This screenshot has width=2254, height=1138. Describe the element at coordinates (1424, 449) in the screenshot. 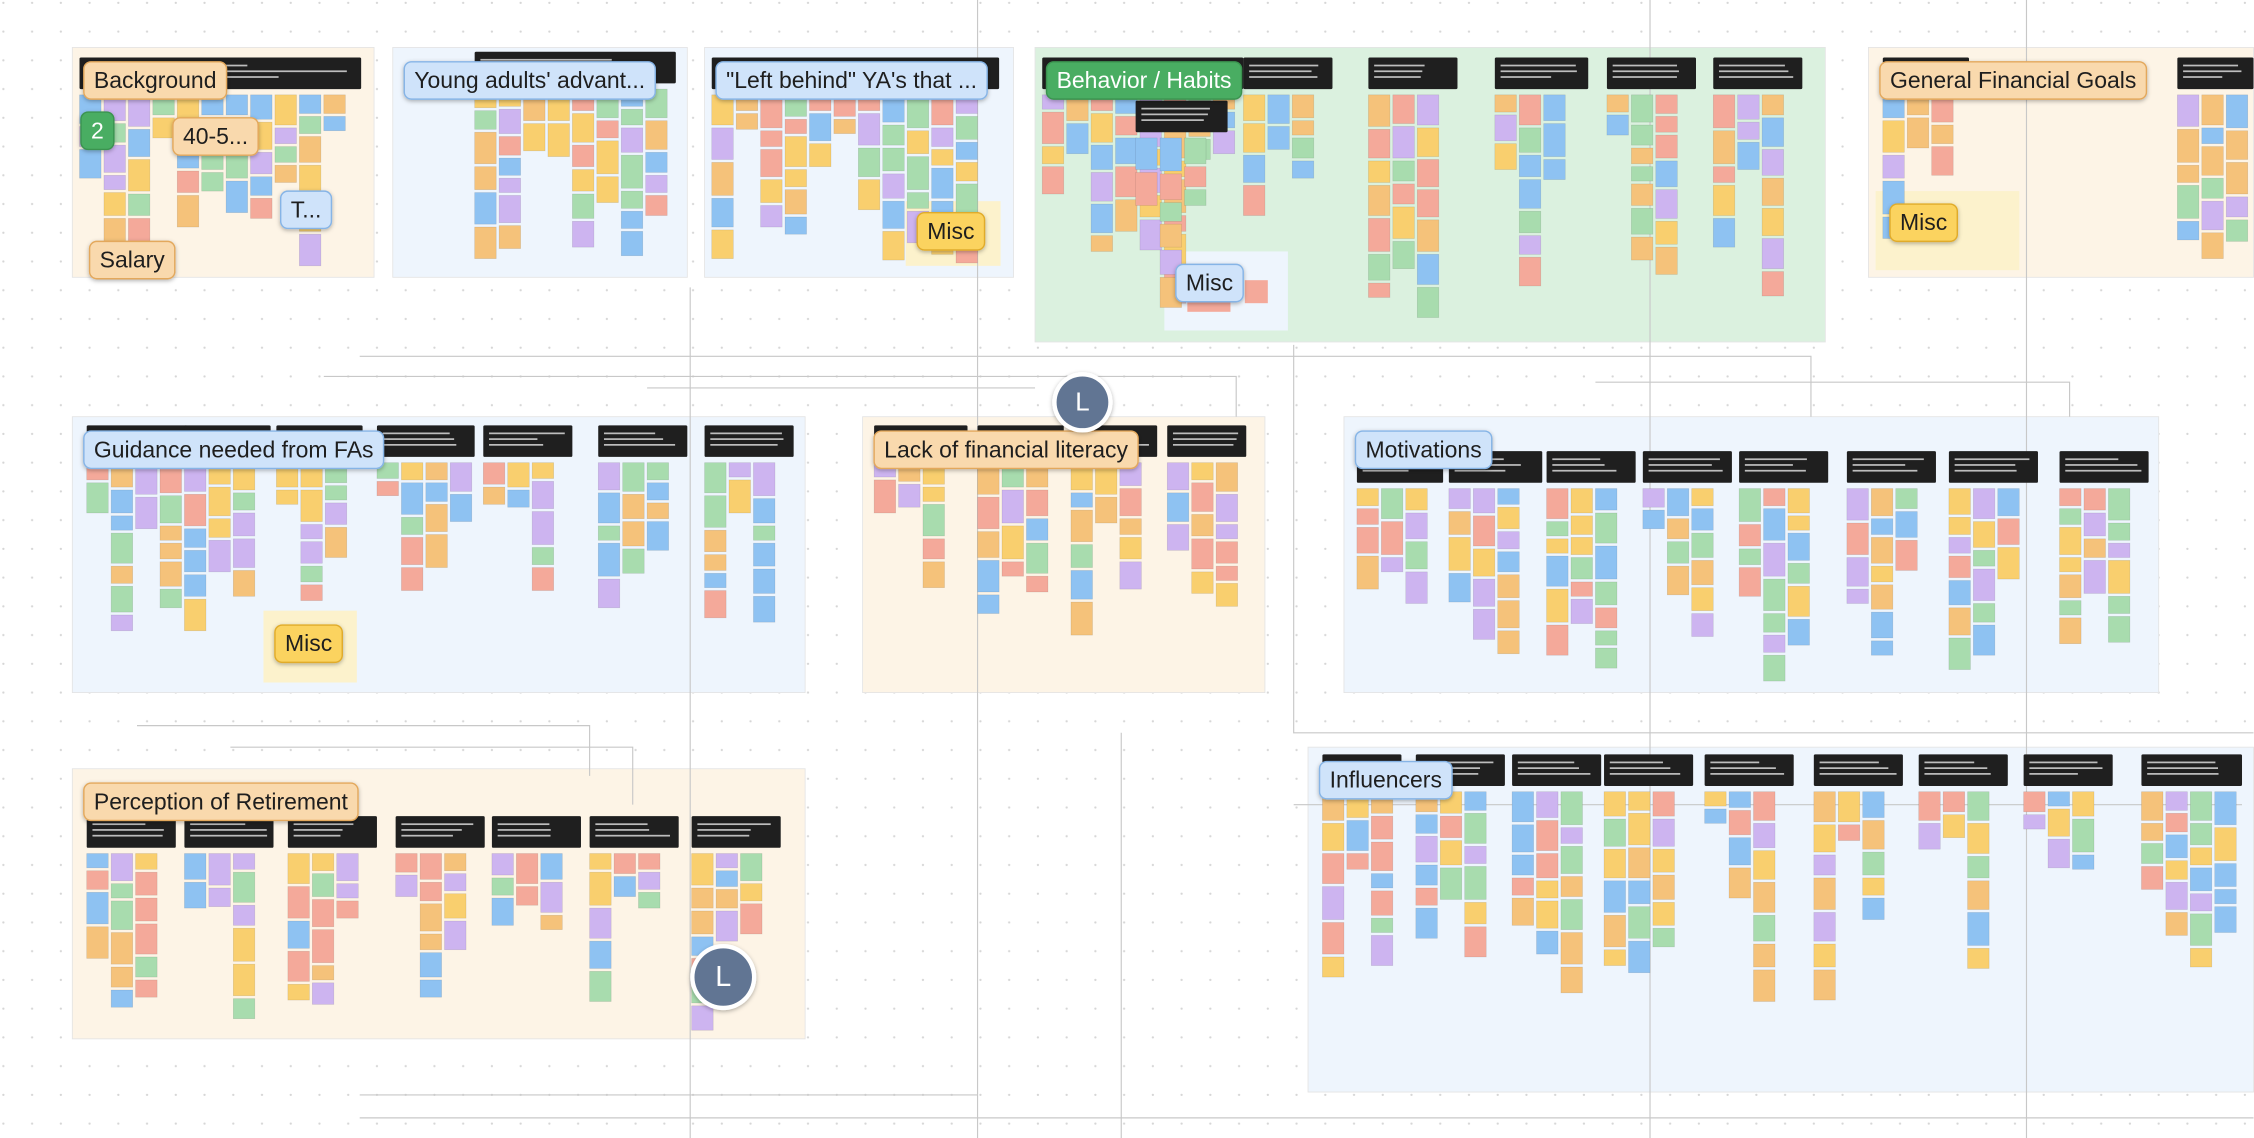

I see `section-label: Motivations` at that location.